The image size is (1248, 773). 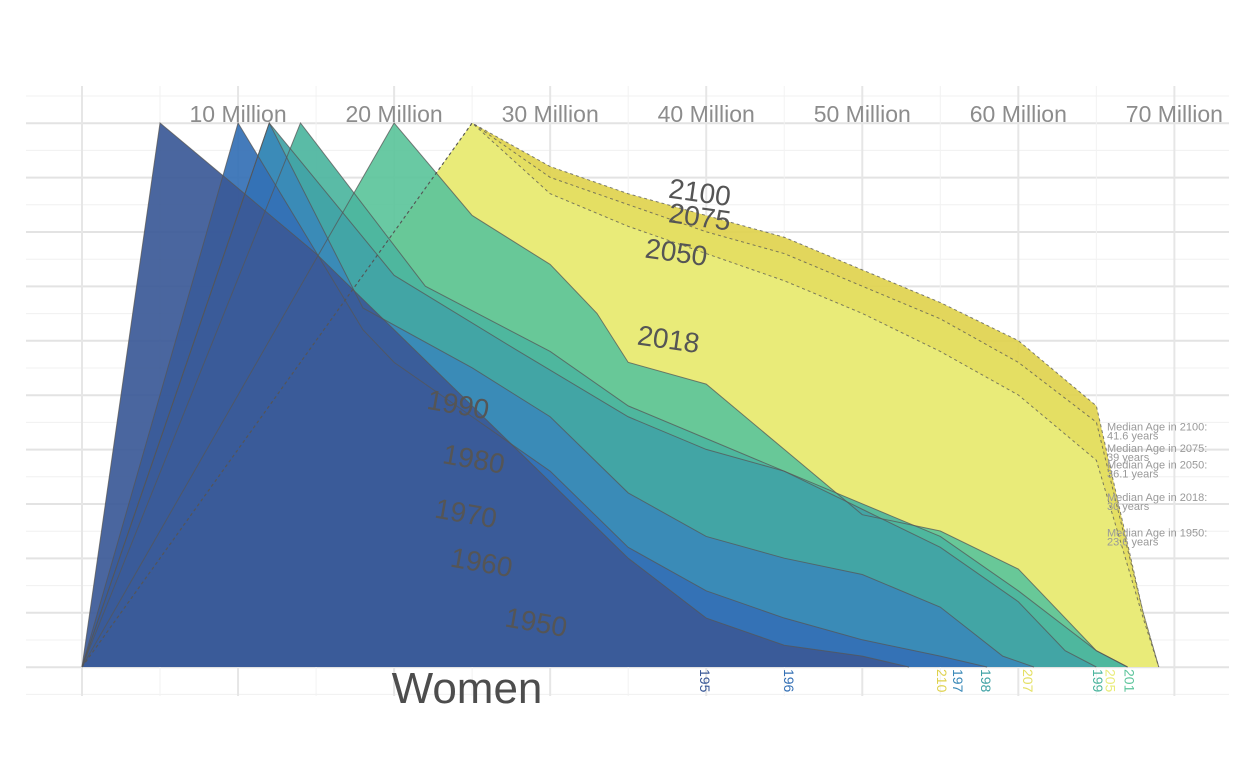 I want to click on median-age-label: Median Age in 2018:, so click(x=1157, y=498).